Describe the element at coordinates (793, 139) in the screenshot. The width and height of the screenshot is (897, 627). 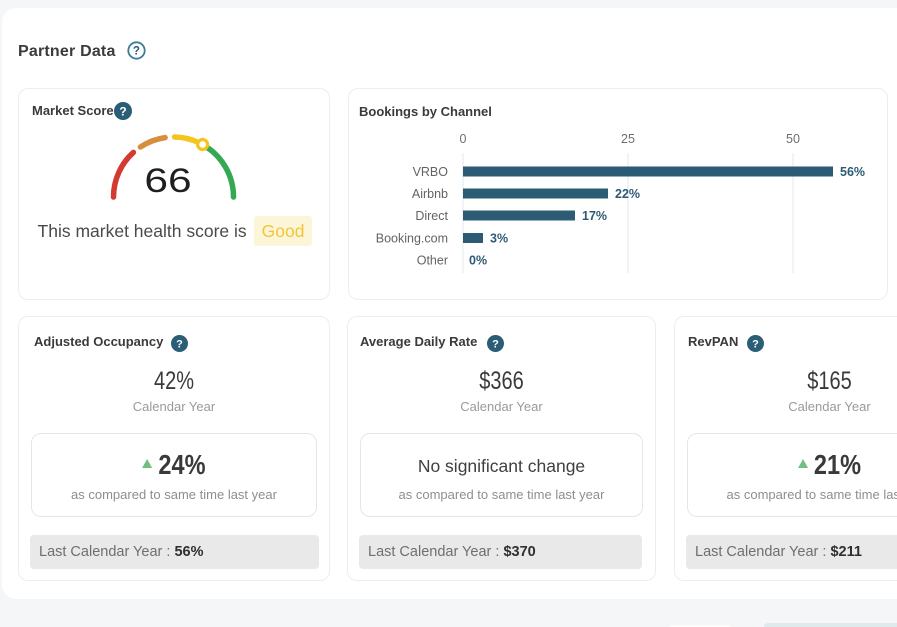
I see `svg-text: 50` at that location.